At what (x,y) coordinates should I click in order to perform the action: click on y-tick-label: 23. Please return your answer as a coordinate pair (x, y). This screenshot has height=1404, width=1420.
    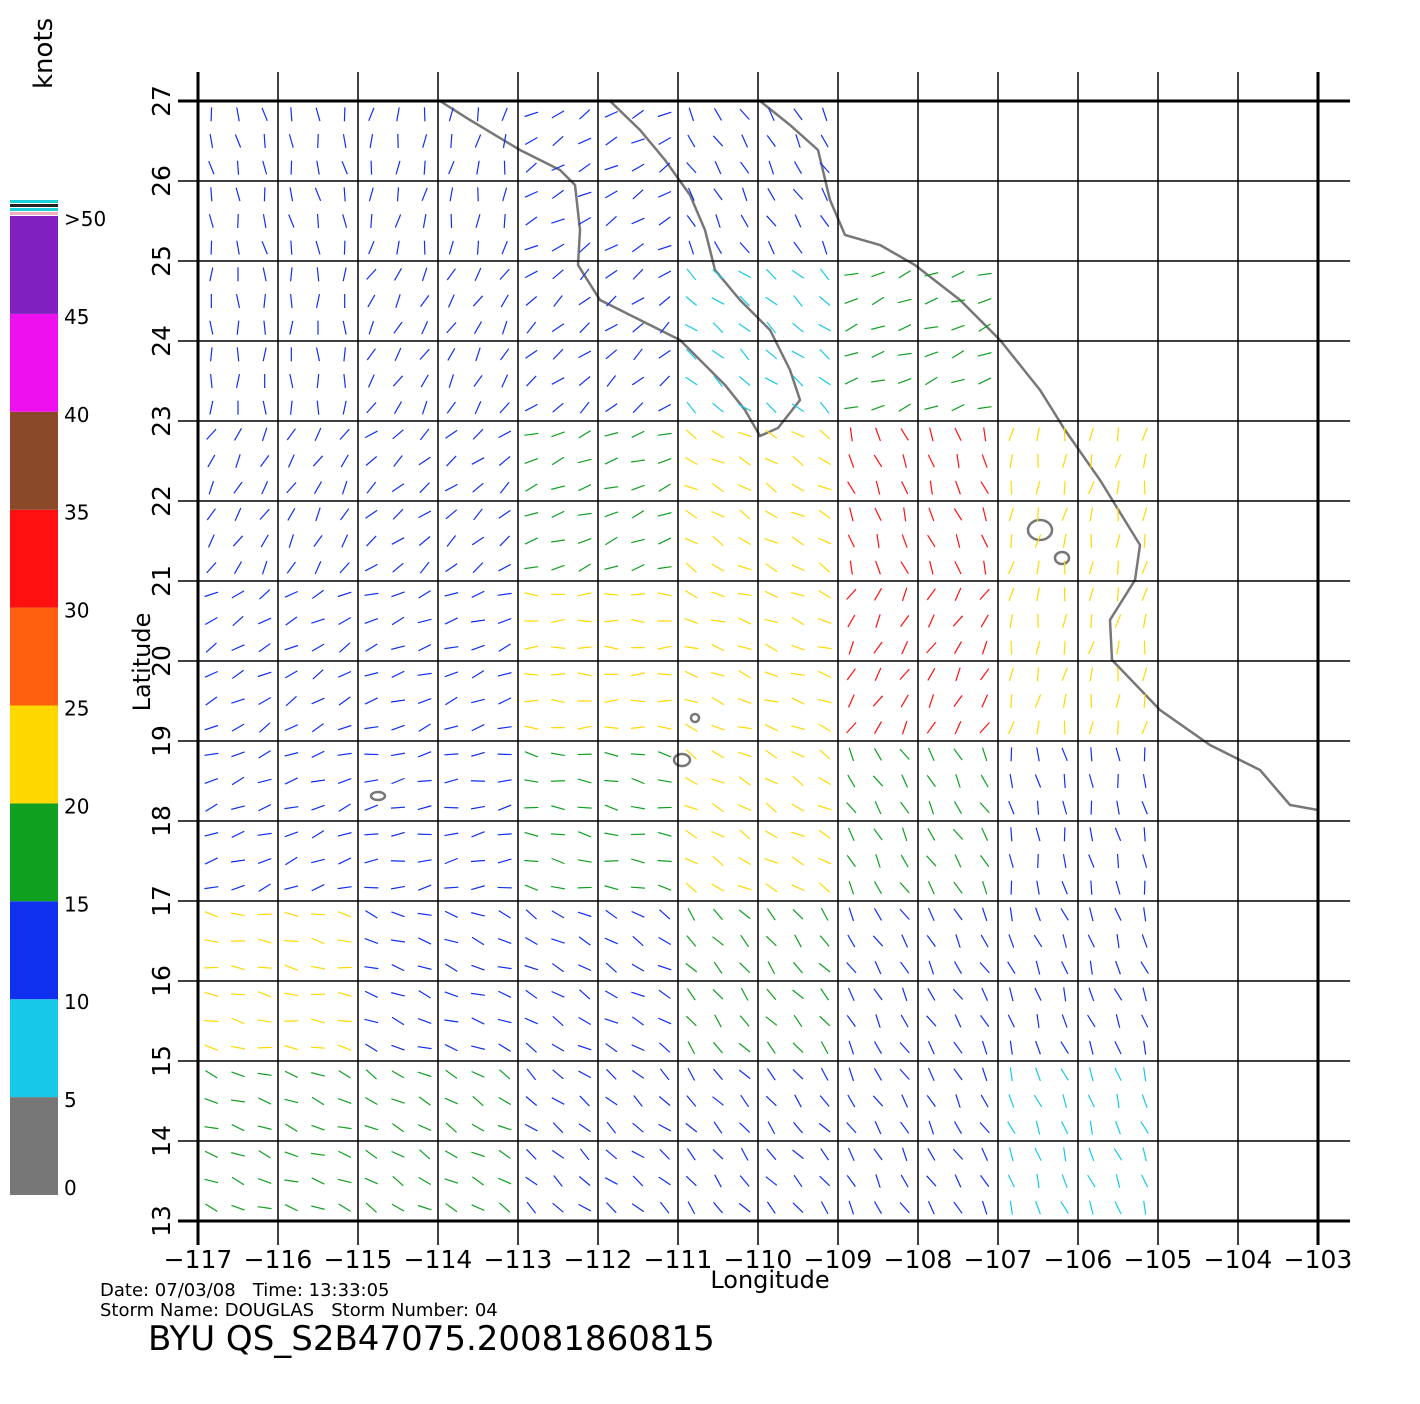
    Looking at the image, I should click on (161, 421).